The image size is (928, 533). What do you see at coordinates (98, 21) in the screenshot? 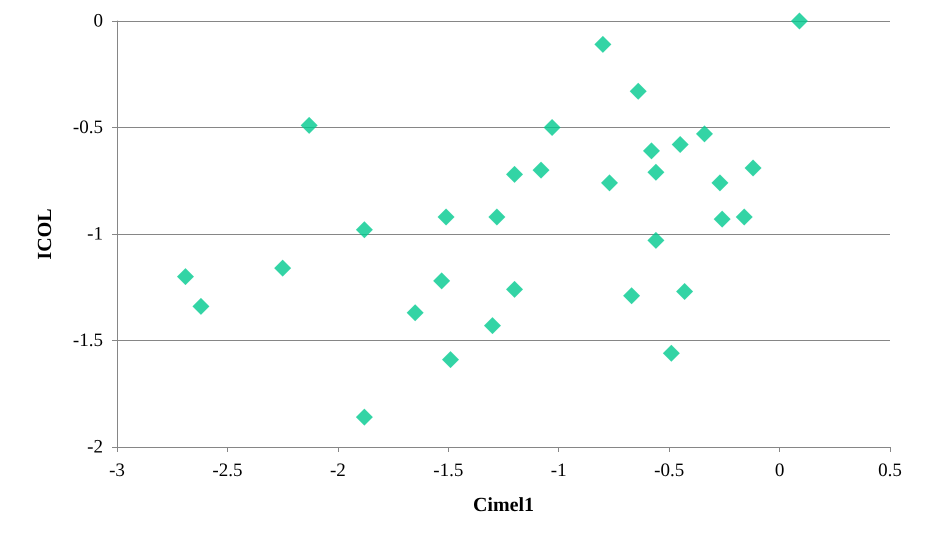
I see `y-tick-label: 0` at bounding box center [98, 21].